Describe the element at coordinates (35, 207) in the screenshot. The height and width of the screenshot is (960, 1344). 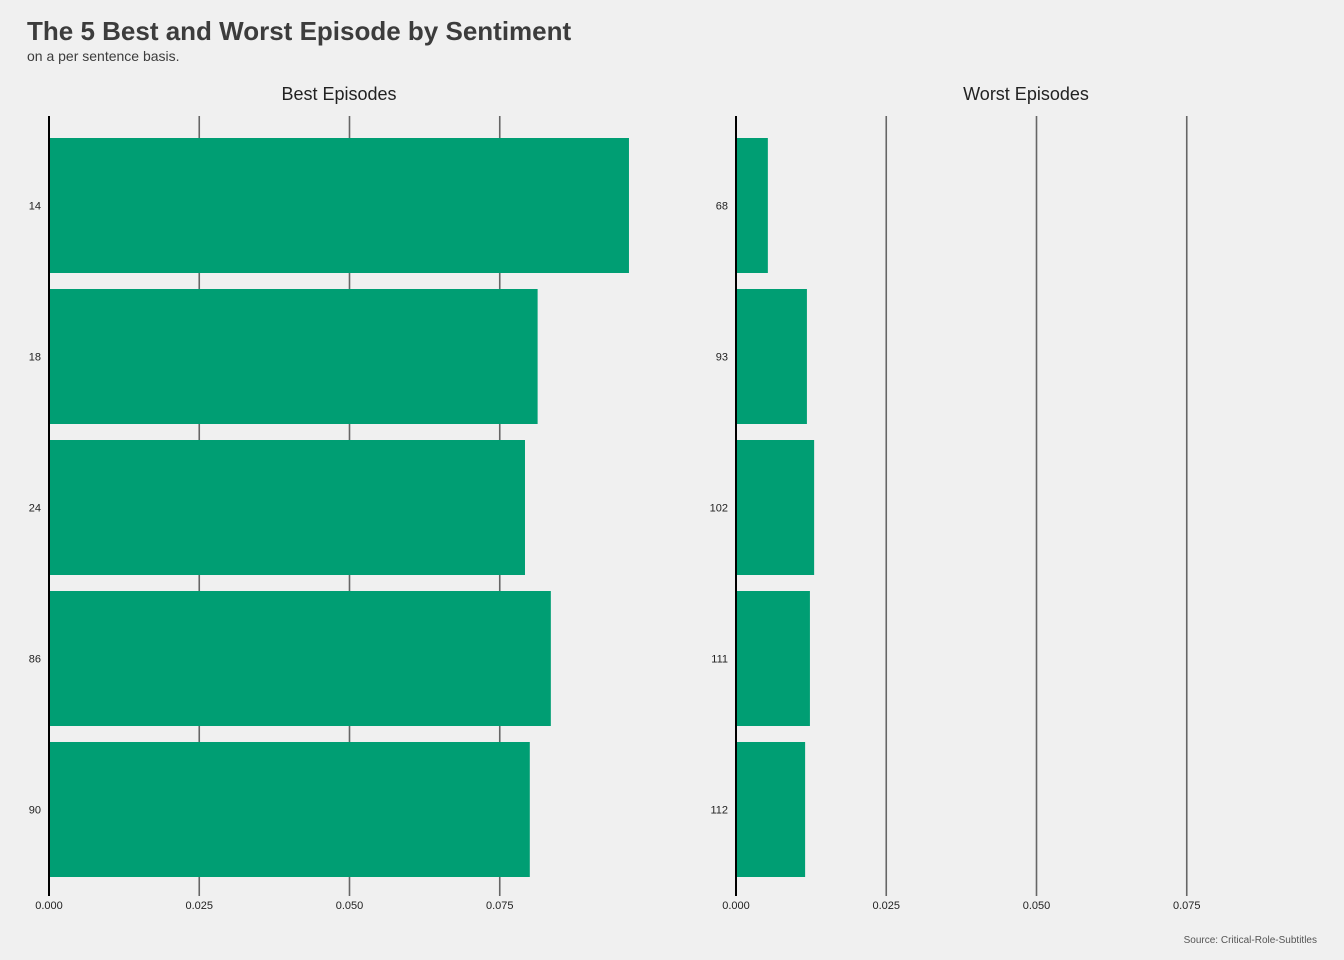
I see `best-category-label: 14` at that location.